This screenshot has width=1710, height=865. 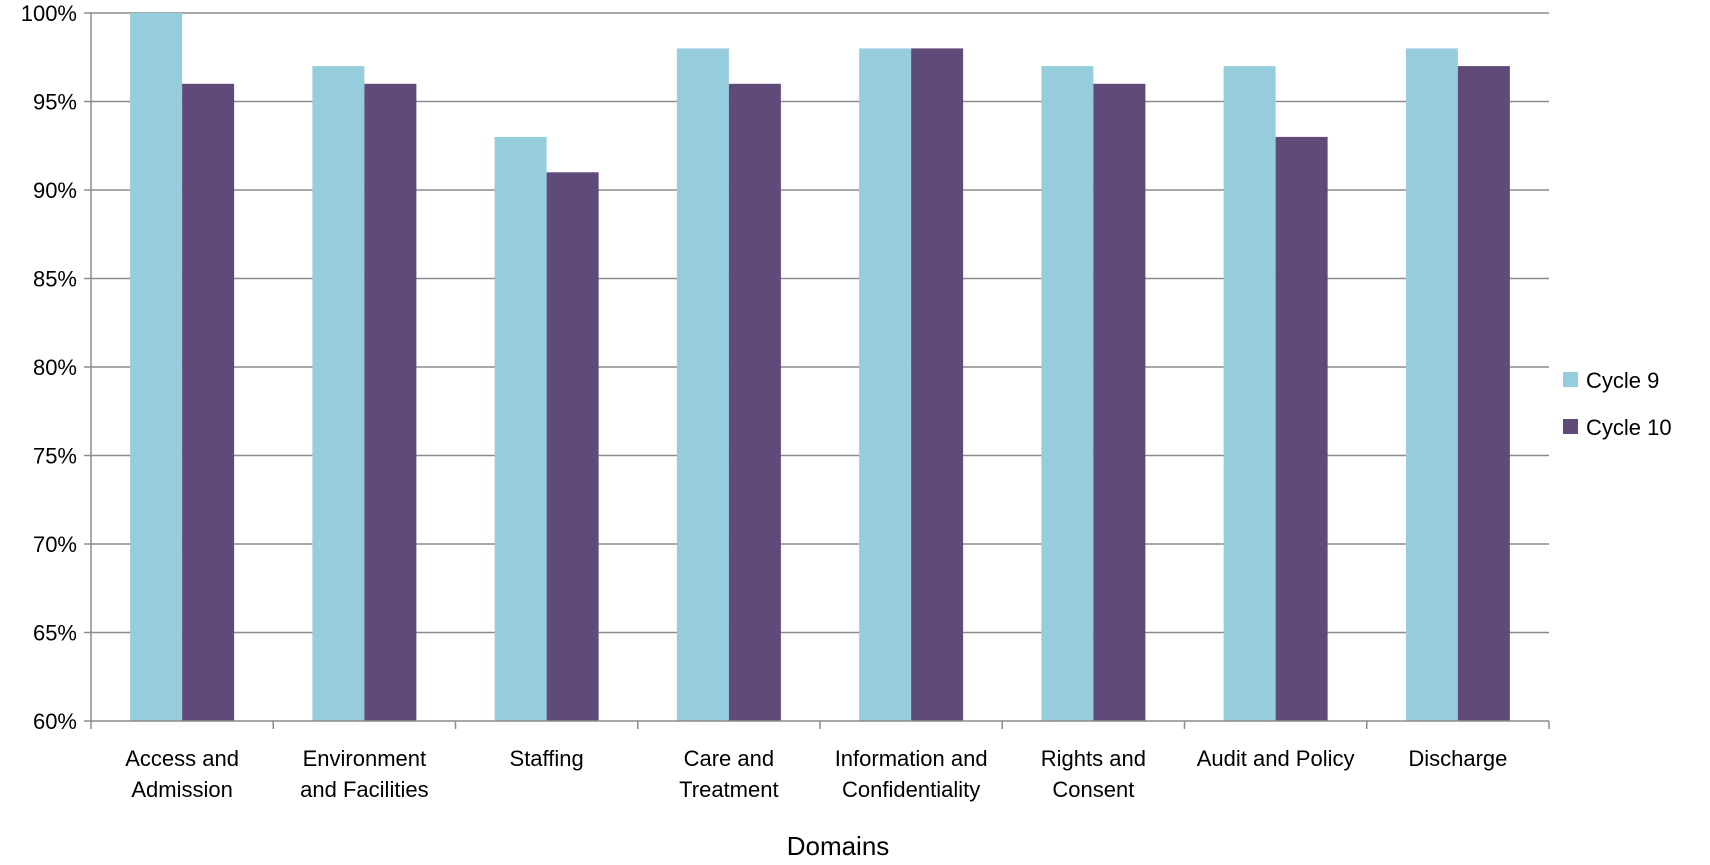 What do you see at coordinates (55, 367) in the screenshot?
I see `y-tick-label: 80%` at bounding box center [55, 367].